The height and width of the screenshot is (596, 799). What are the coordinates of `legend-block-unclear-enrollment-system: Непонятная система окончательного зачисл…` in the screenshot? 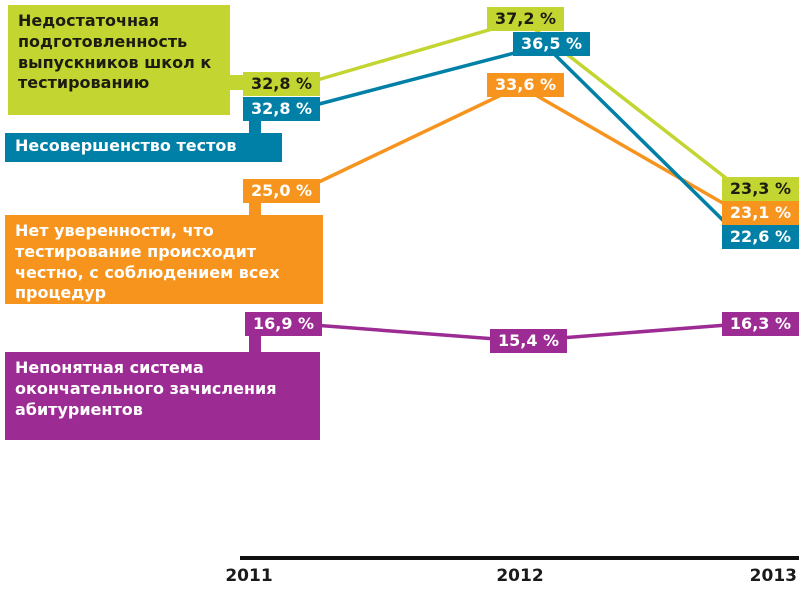 It's located at (162, 396).